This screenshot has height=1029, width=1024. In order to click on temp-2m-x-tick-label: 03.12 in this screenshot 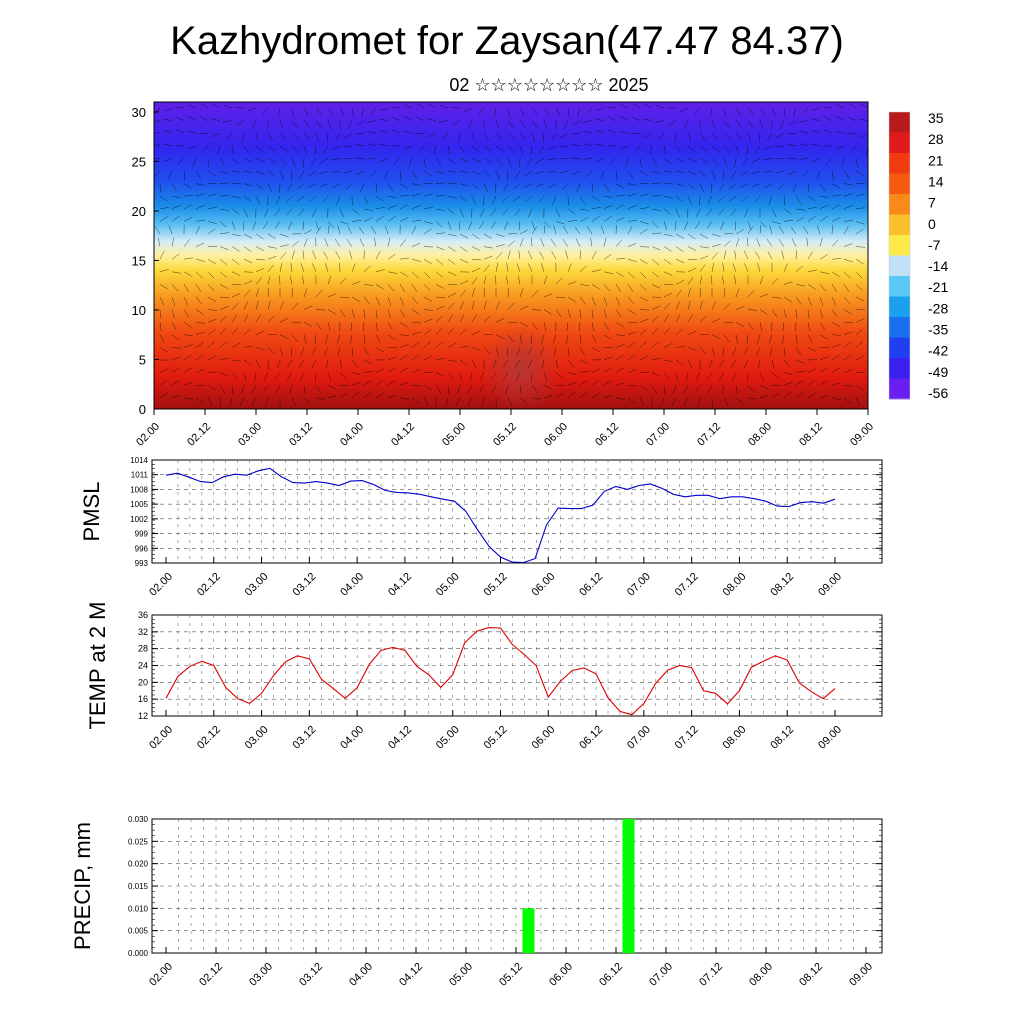, I will do `click(305, 738)`.